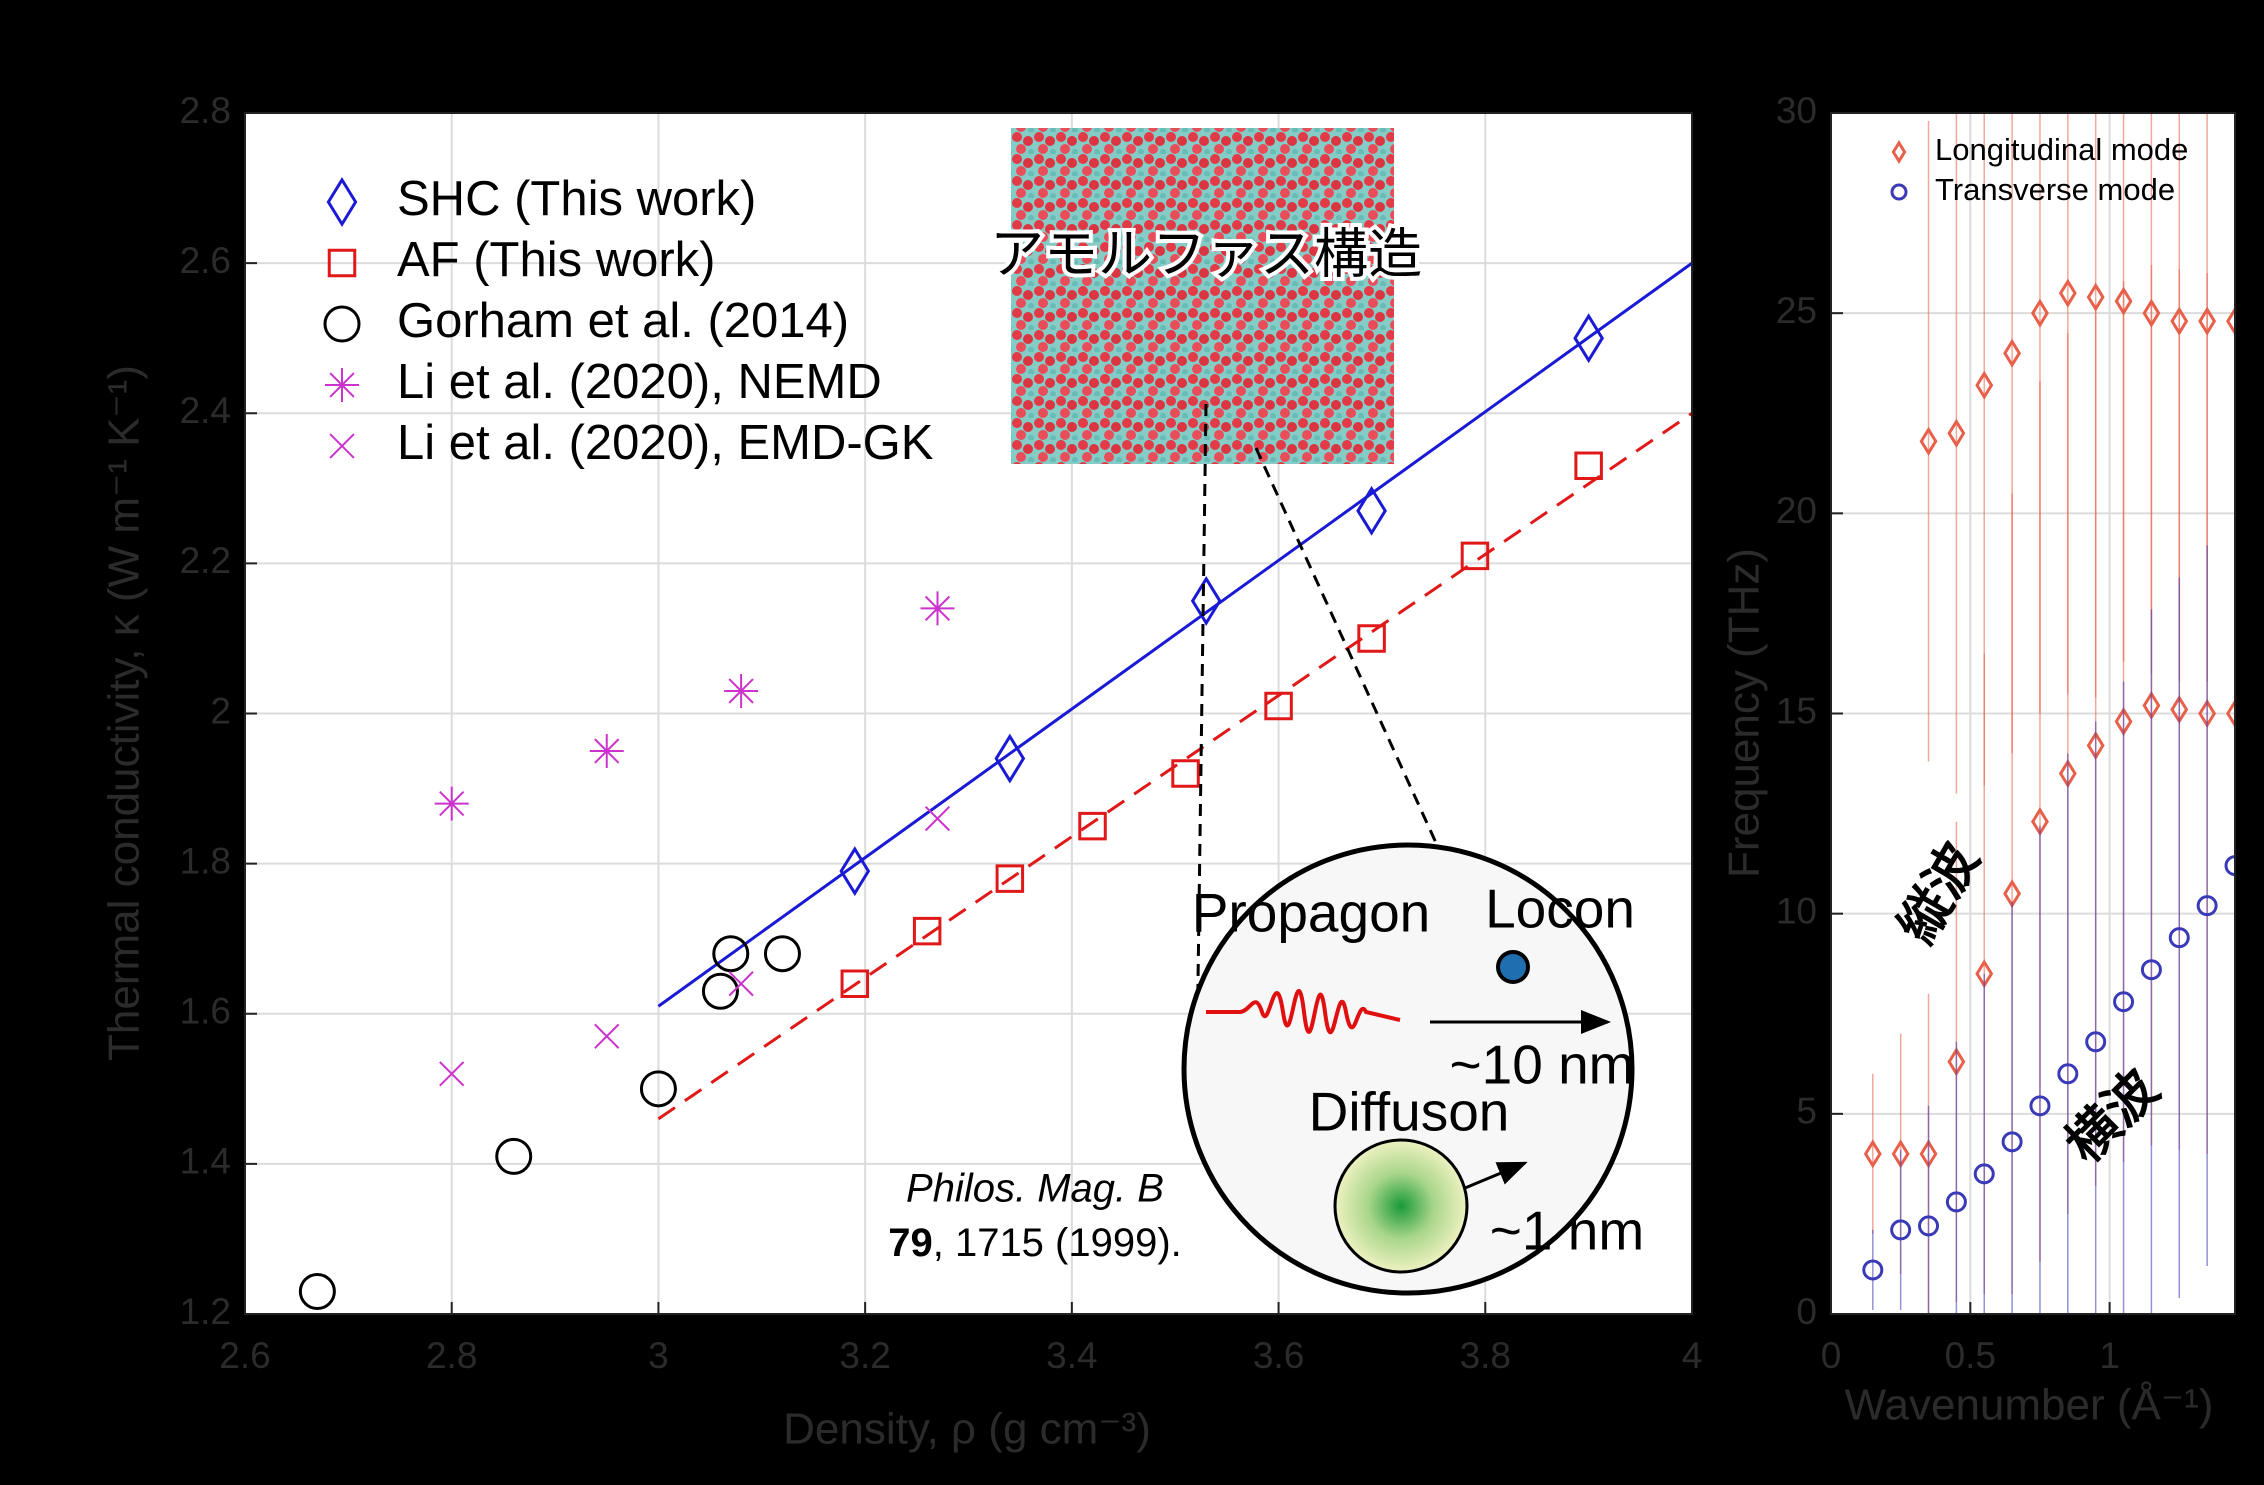 The image size is (2264, 1485). Describe the element at coordinates (658, 1355) in the screenshot. I see `x-tick-label: 3` at that location.